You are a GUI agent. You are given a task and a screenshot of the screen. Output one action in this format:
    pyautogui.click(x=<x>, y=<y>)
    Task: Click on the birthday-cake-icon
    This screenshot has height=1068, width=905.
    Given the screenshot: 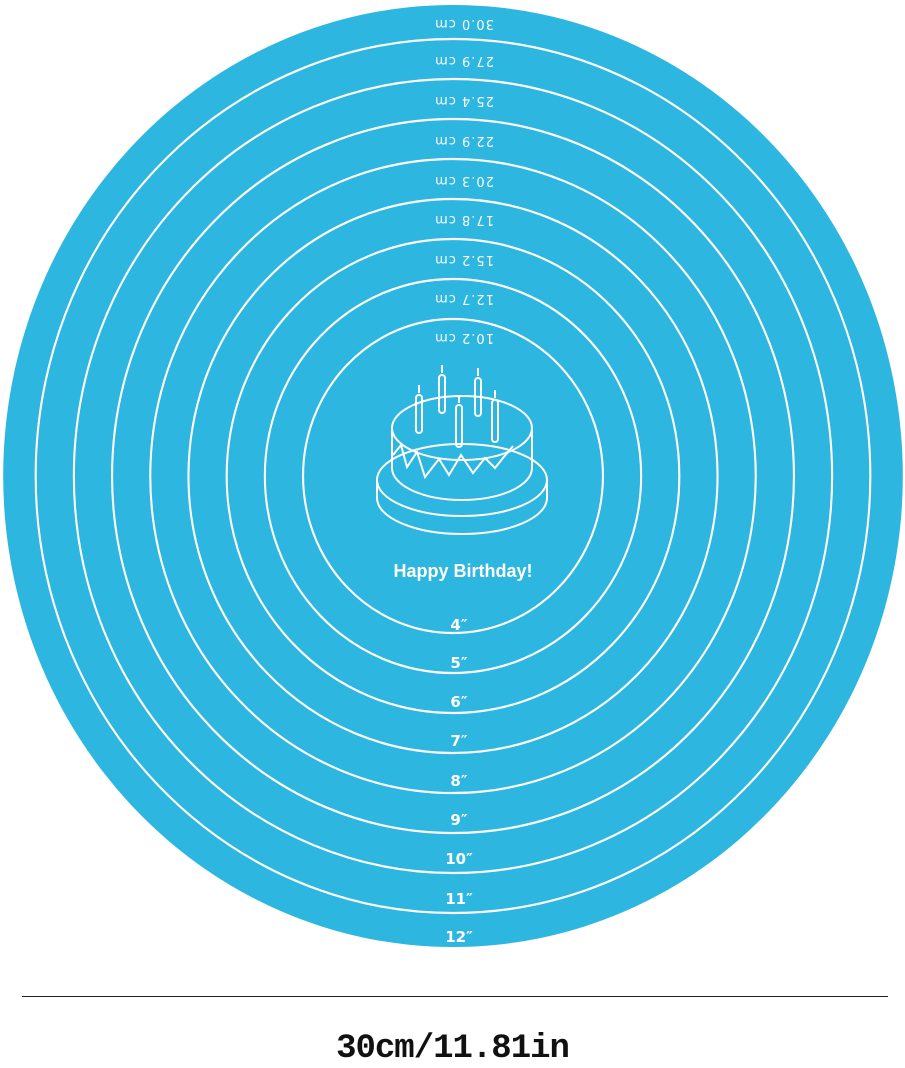 What is the action you would take?
    pyautogui.click(x=462, y=450)
    